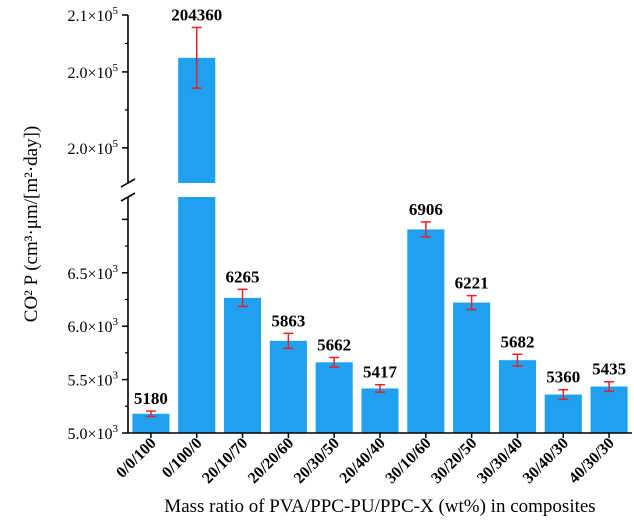 The height and width of the screenshot is (521, 634). Describe the element at coordinates (592, 461) in the screenshot. I see `x-tick-label: 40/30/30` at that location.